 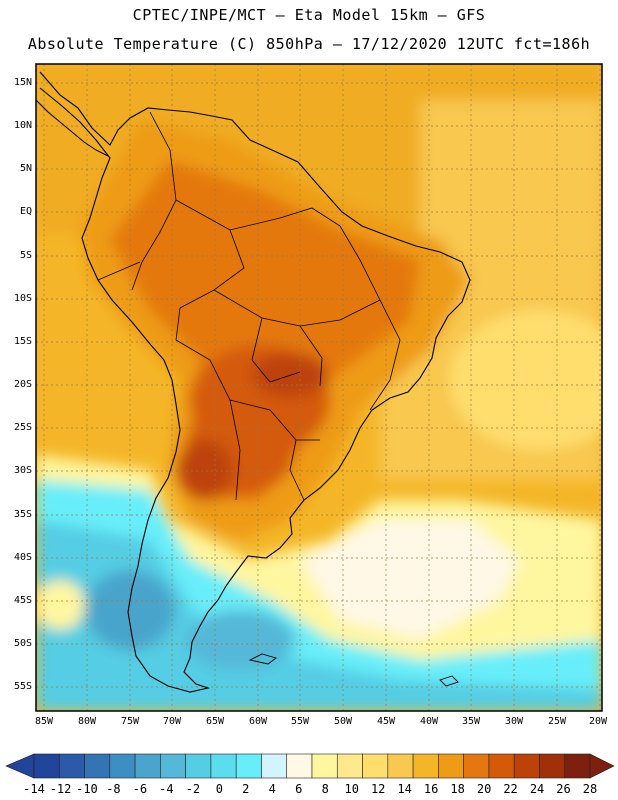 I want to click on colorbar-label: 14, so click(x=404, y=789).